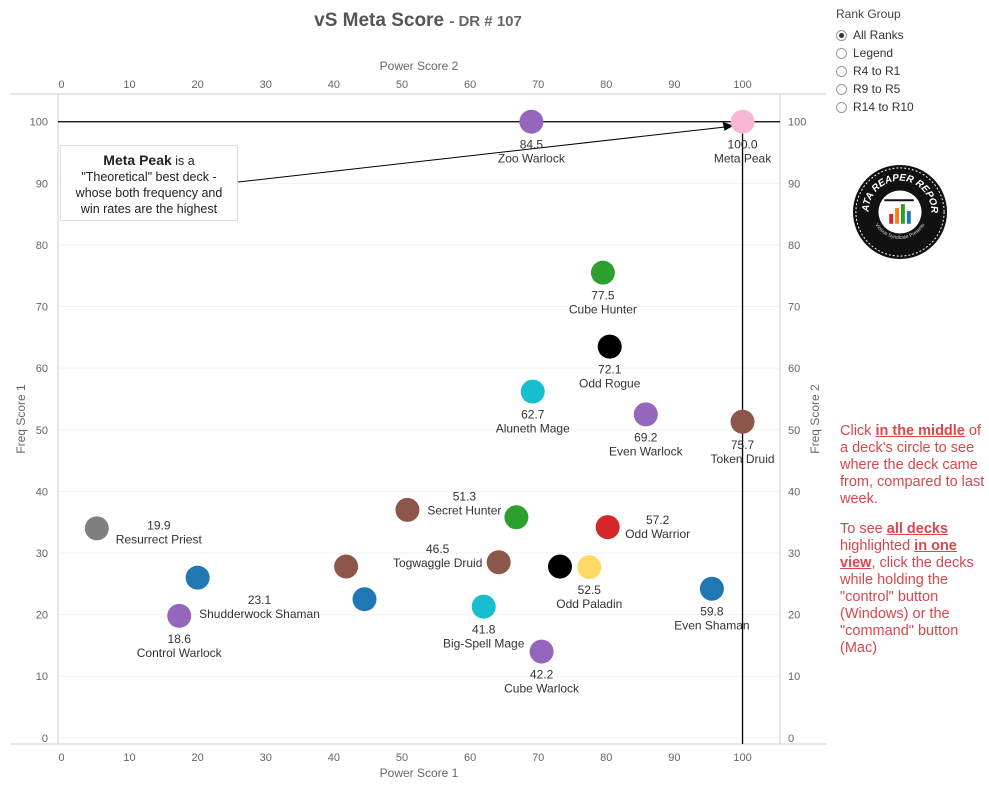 The image size is (989, 791). What do you see at coordinates (42, 184) in the screenshot?
I see `y-tick-label: 90` at bounding box center [42, 184].